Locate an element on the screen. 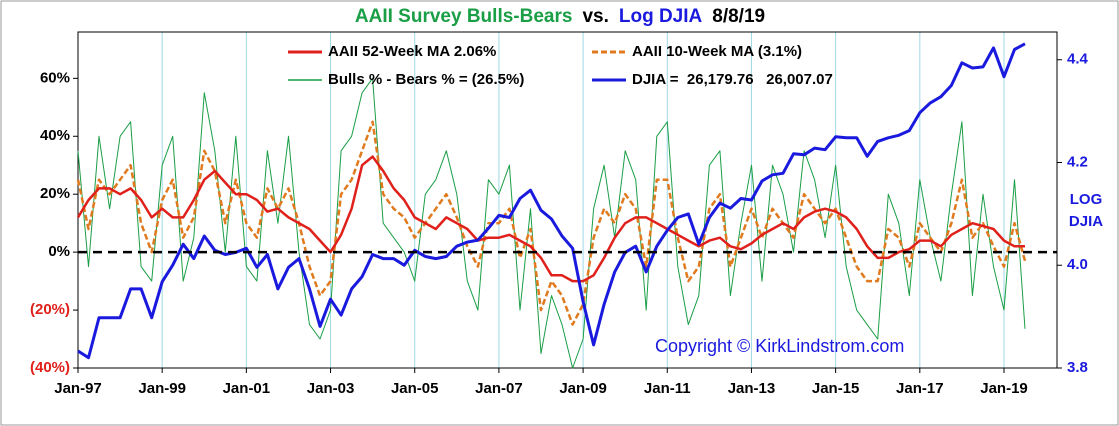 Image resolution: width=1119 pixels, height=426 pixels. x-tick-label: Jan-19 is located at coordinates (1004, 388).